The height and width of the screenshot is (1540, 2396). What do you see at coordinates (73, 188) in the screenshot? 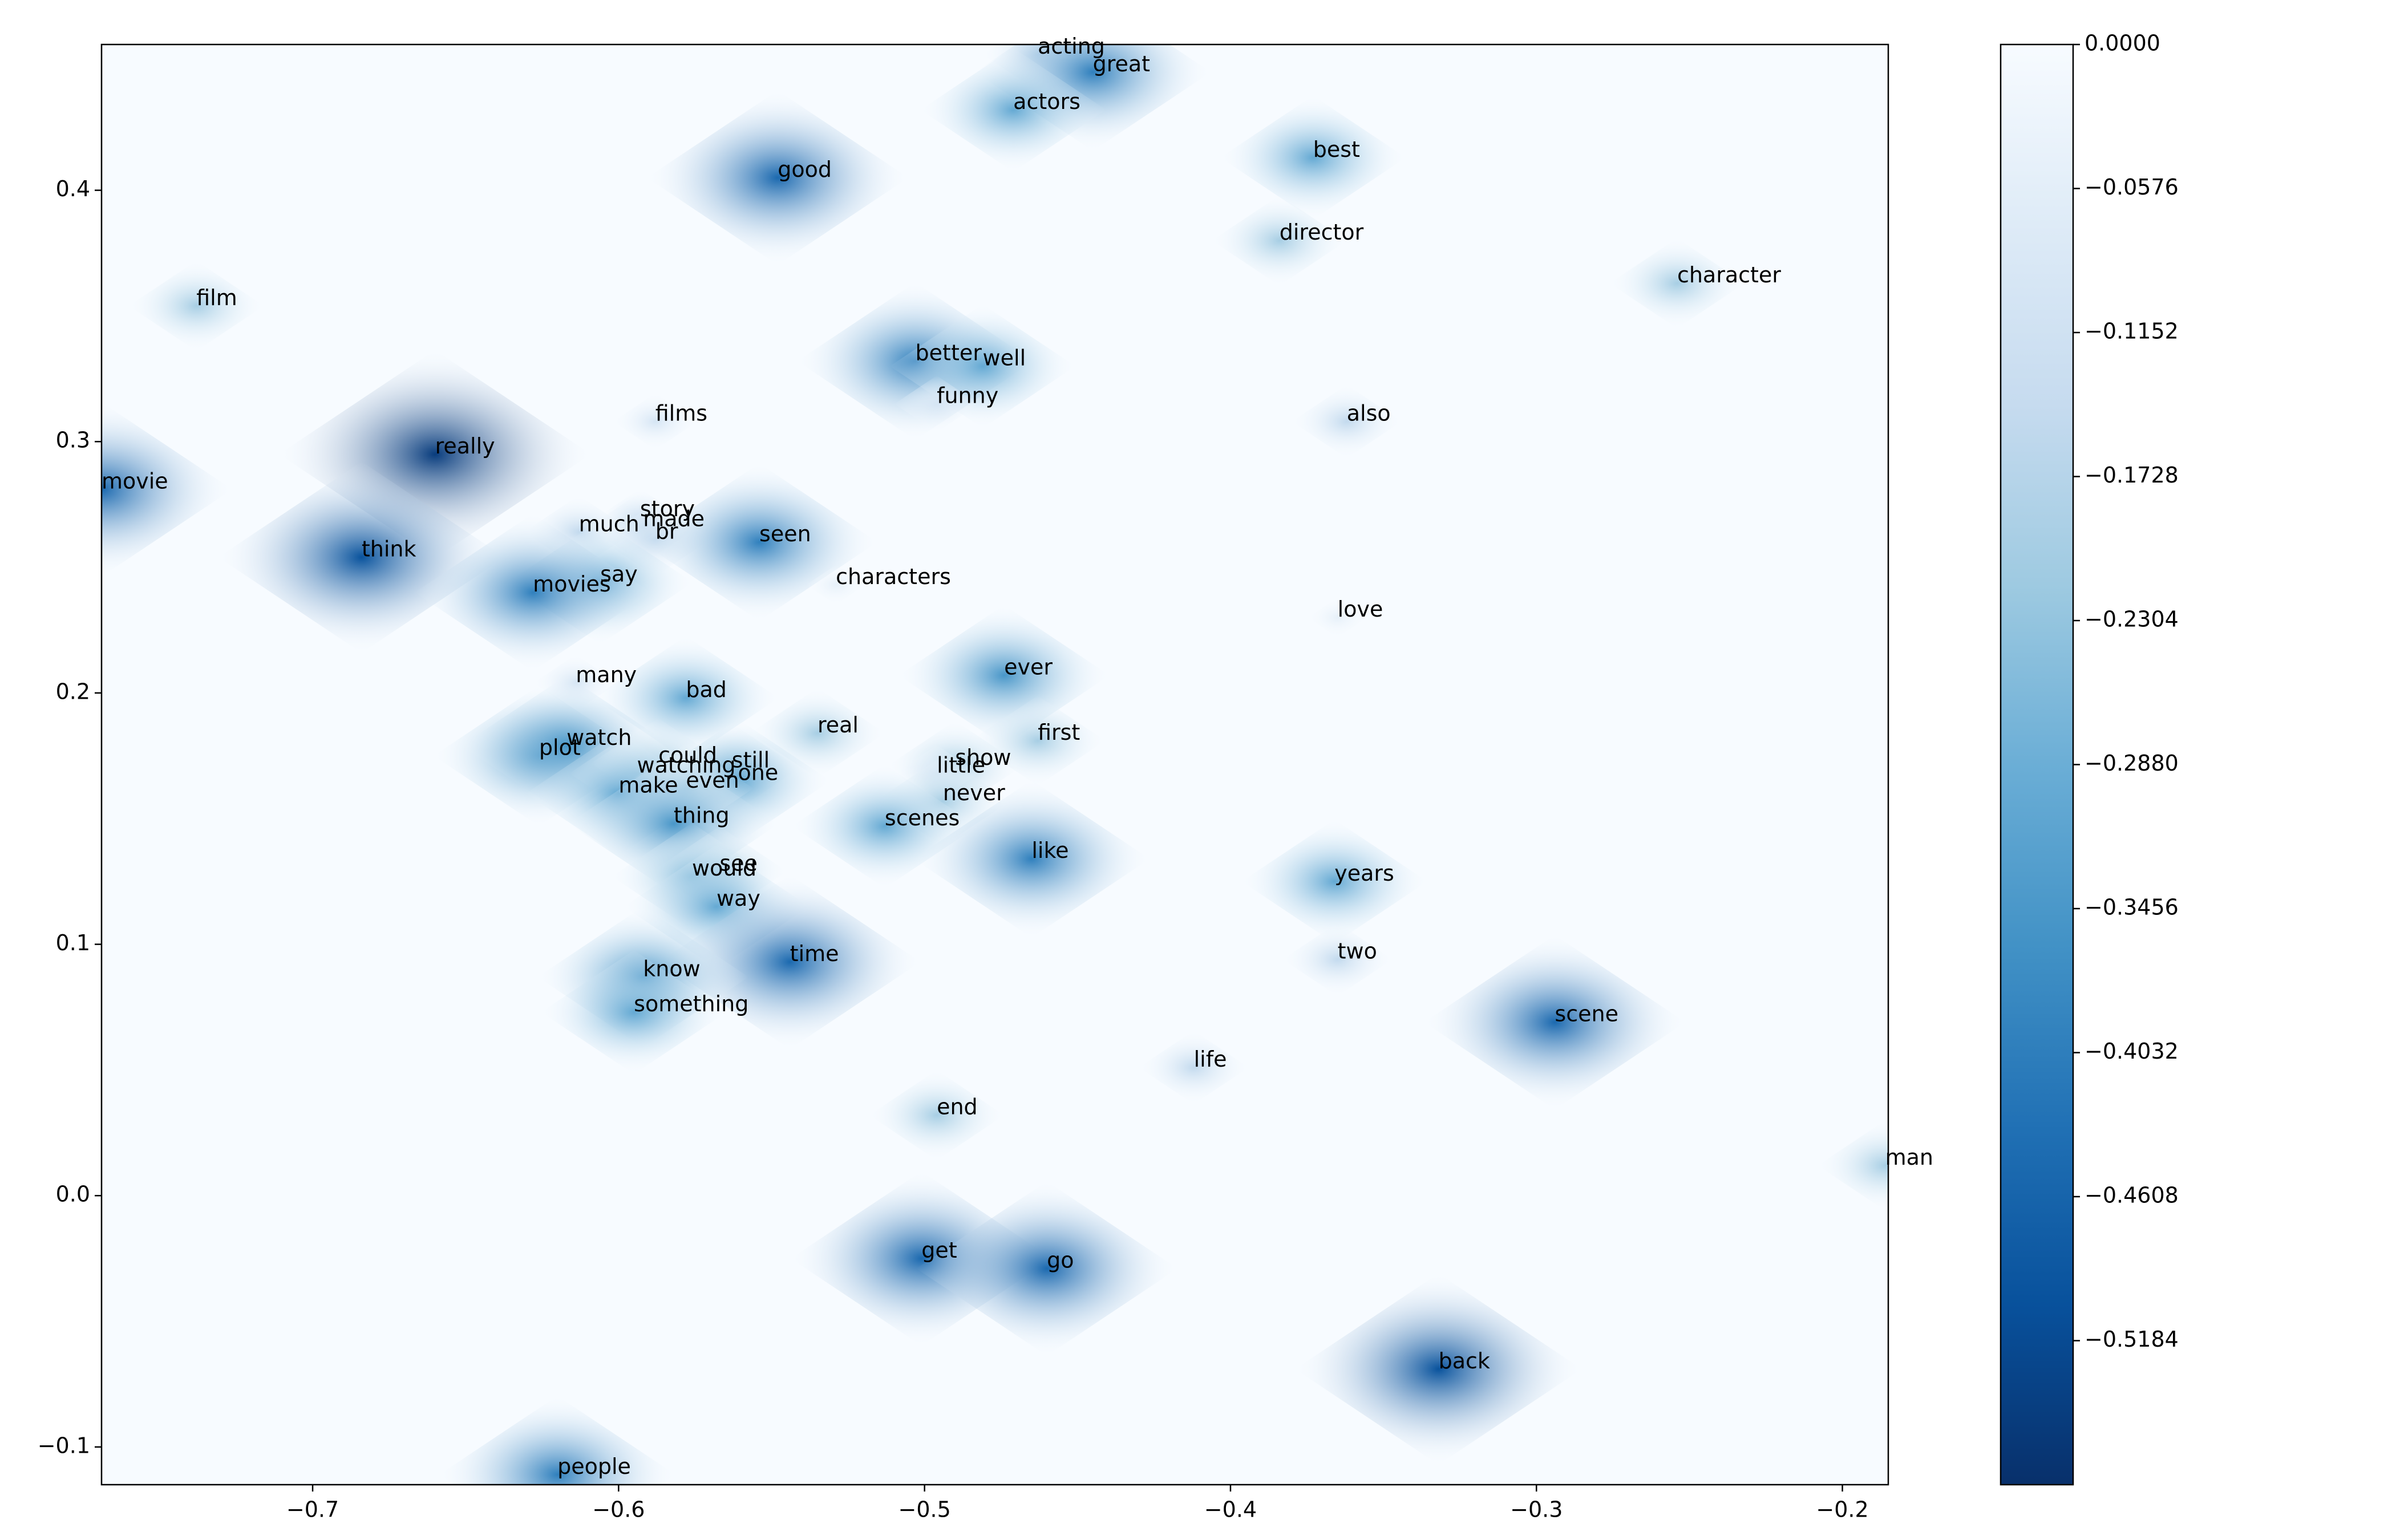
I see `y-tick-label: 0.4` at bounding box center [73, 188].